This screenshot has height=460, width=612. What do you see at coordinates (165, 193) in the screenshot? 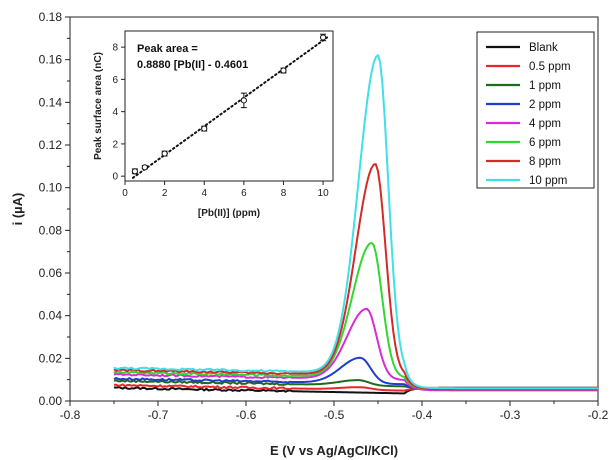
I see `inset-x-tick-label: 2` at bounding box center [165, 193].